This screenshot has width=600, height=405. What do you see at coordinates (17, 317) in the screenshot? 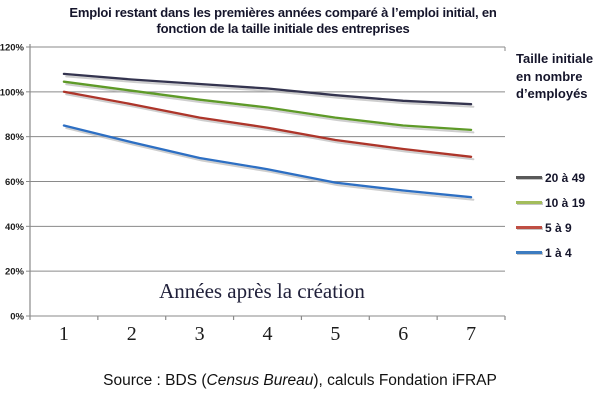
I see `y-tick-label: 0%` at bounding box center [17, 317].